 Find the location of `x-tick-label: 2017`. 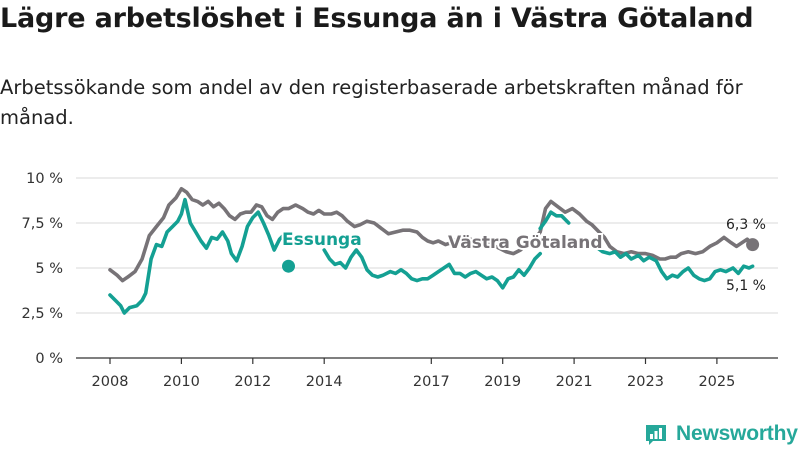

x-tick-label: 2017 is located at coordinates (431, 382).